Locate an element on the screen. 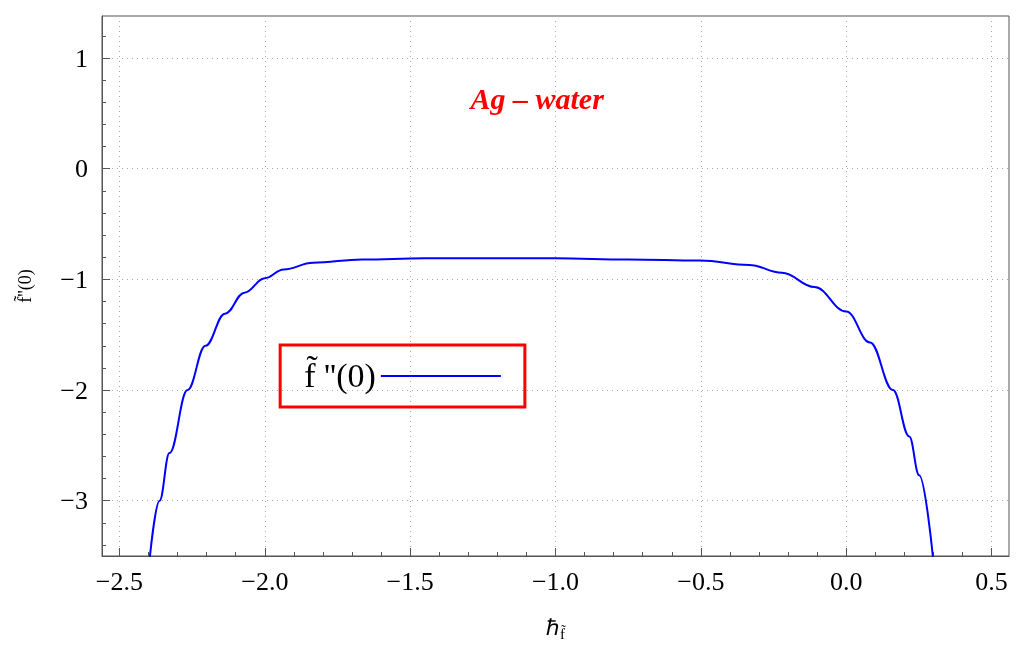 The image size is (1024, 664). x-tick-label: 0.5 is located at coordinates (991, 581).